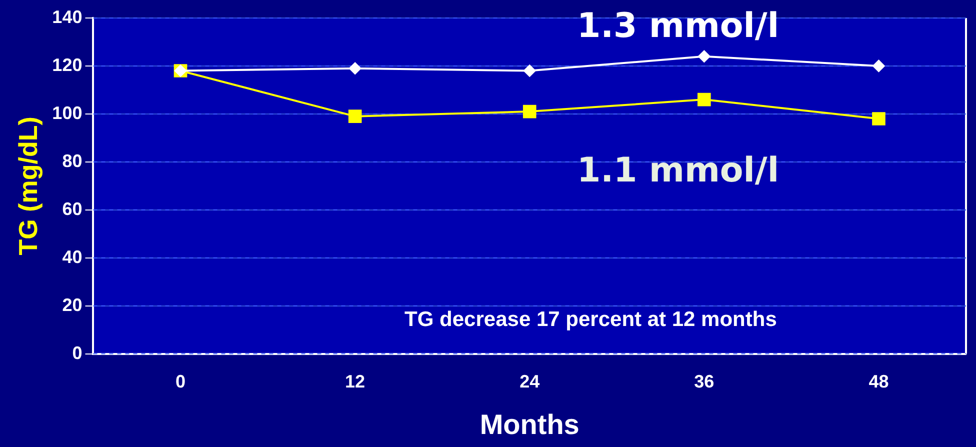 The height and width of the screenshot is (447, 976). I want to click on y-tick-label: 80, so click(72, 160).